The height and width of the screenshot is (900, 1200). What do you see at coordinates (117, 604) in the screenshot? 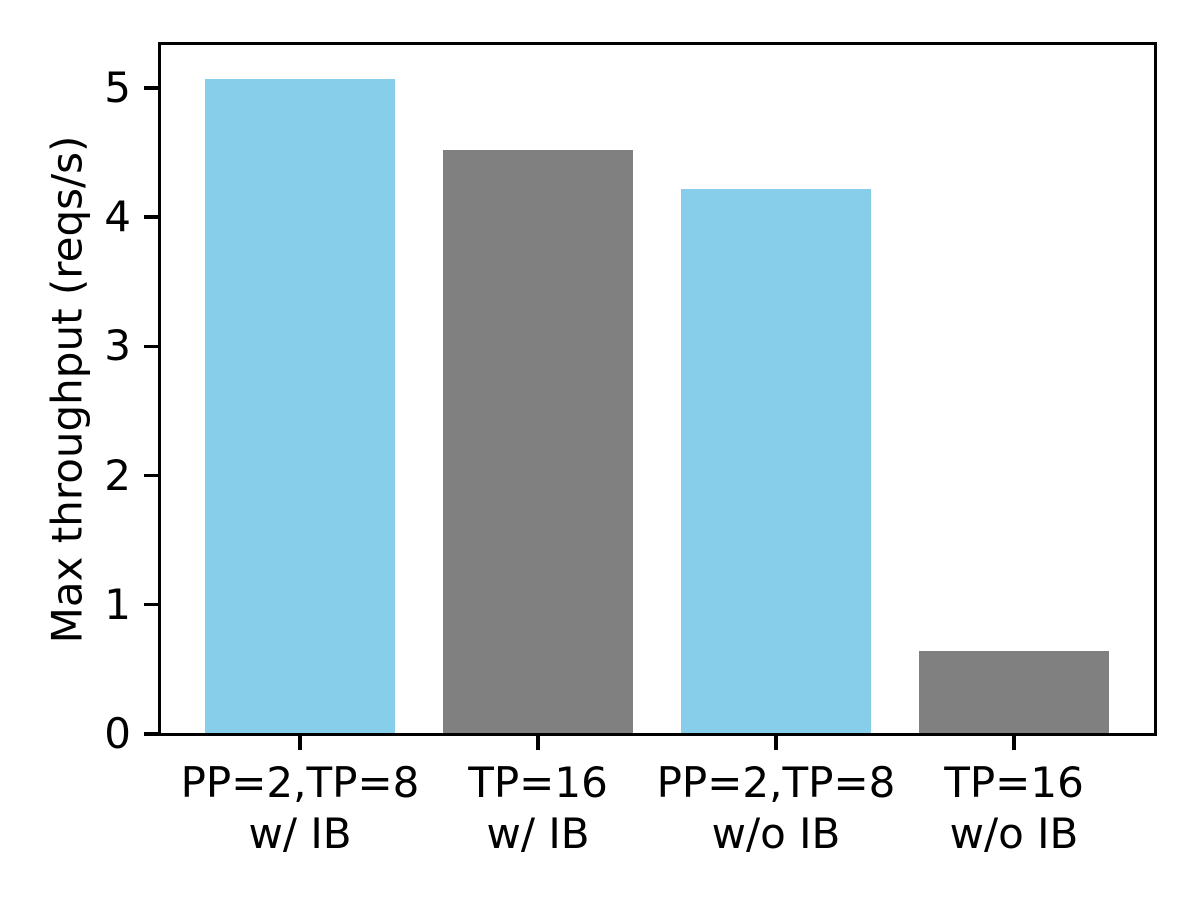
I see `y-tick-label: 1` at bounding box center [117, 604].